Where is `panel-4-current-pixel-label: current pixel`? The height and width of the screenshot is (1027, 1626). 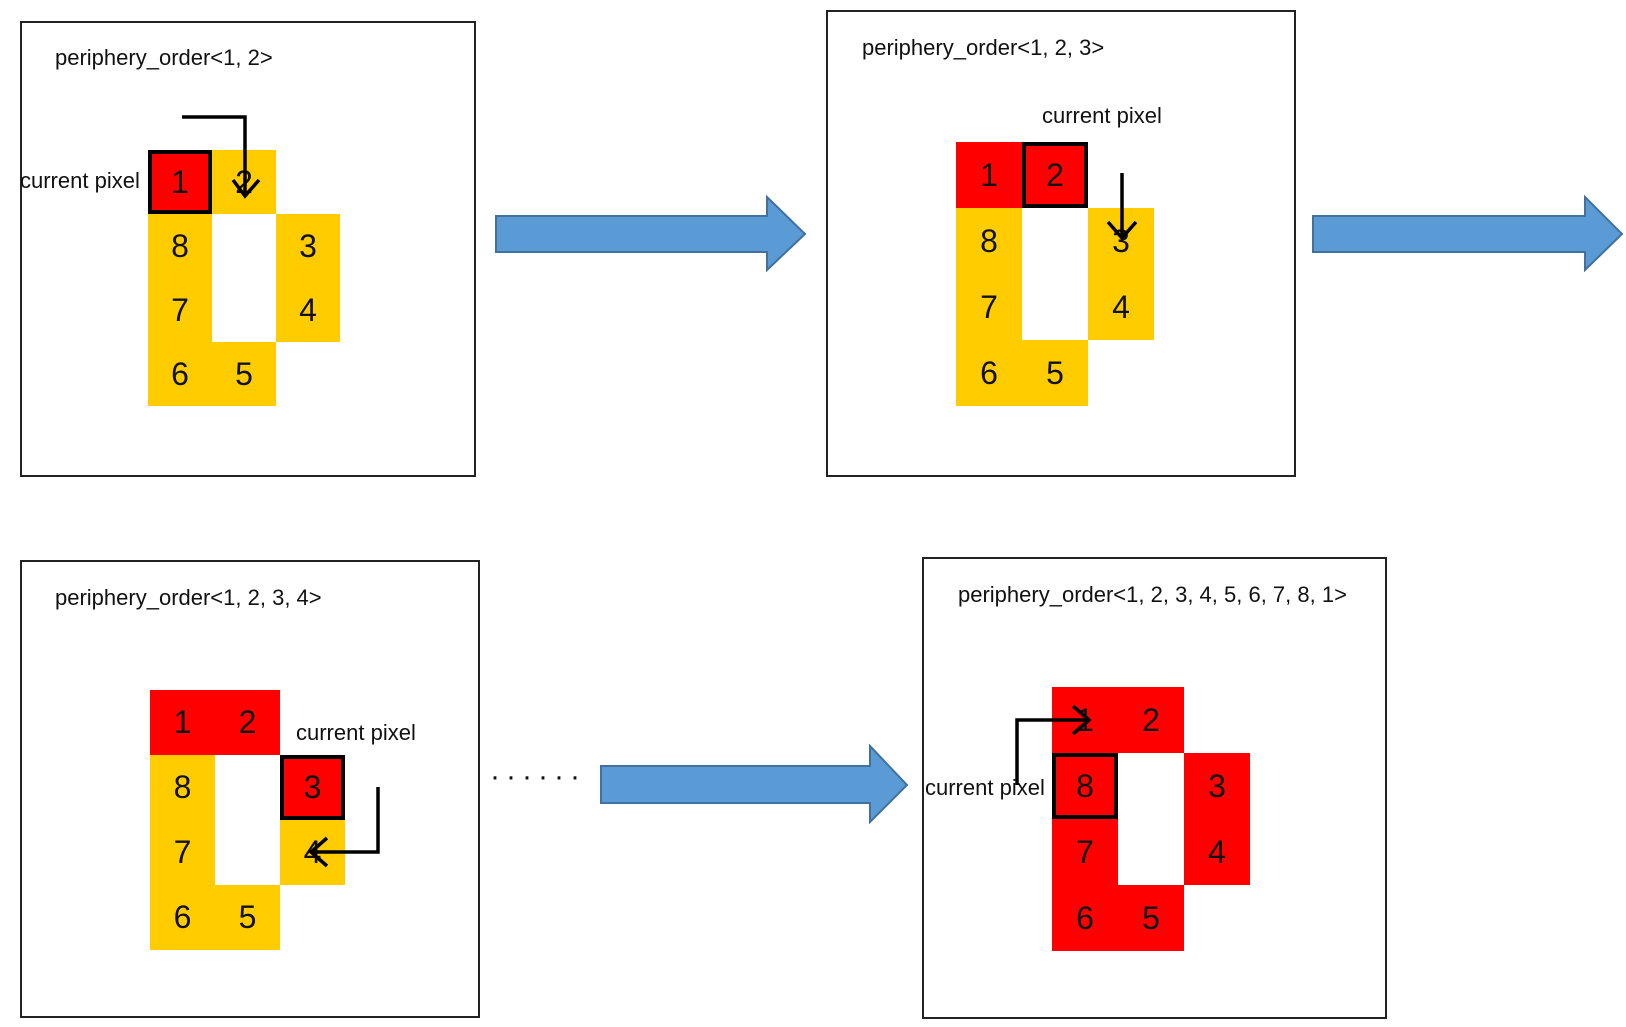 panel-4-current-pixel-label: current pixel is located at coordinates (985, 787).